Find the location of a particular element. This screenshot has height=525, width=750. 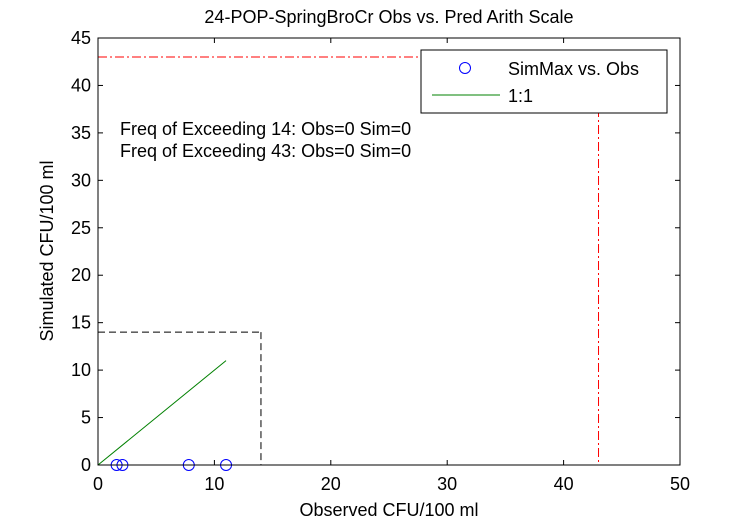

one-to-one-line is located at coordinates (162, 413).